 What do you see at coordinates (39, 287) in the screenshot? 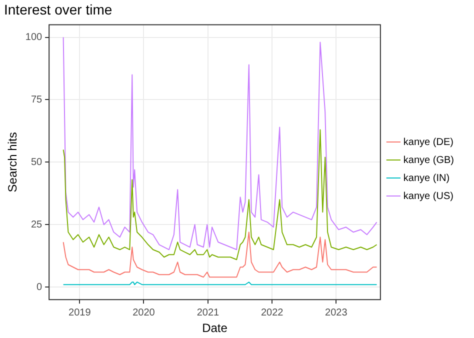
I see `y-tick-label: 0` at bounding box center [39, 287].